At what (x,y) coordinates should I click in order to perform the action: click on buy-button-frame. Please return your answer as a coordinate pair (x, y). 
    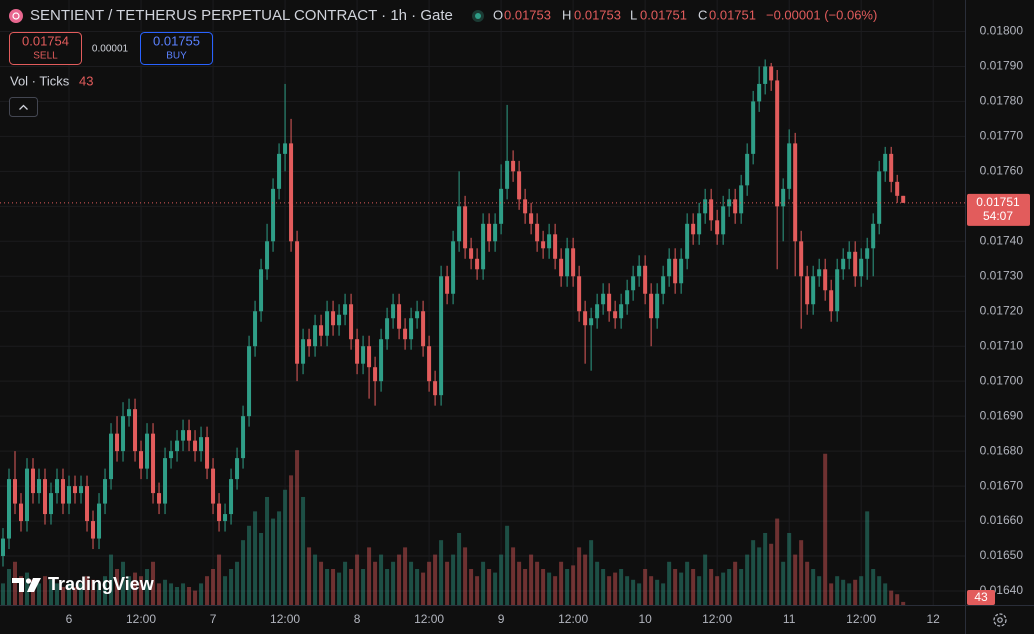
    Looking at the image, I should click on (176, 48).